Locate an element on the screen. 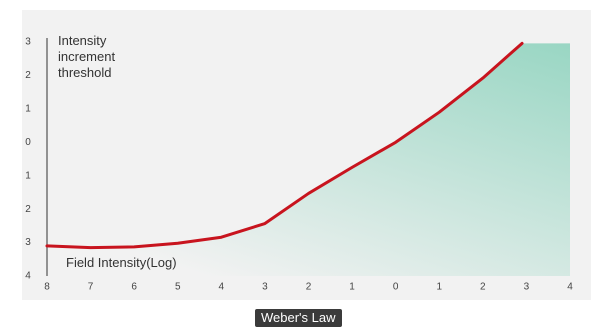 The width and height of the screenshot is (591, 327). x-axis-label: Field Intensity(Log) is located at coordinates (121, 262).